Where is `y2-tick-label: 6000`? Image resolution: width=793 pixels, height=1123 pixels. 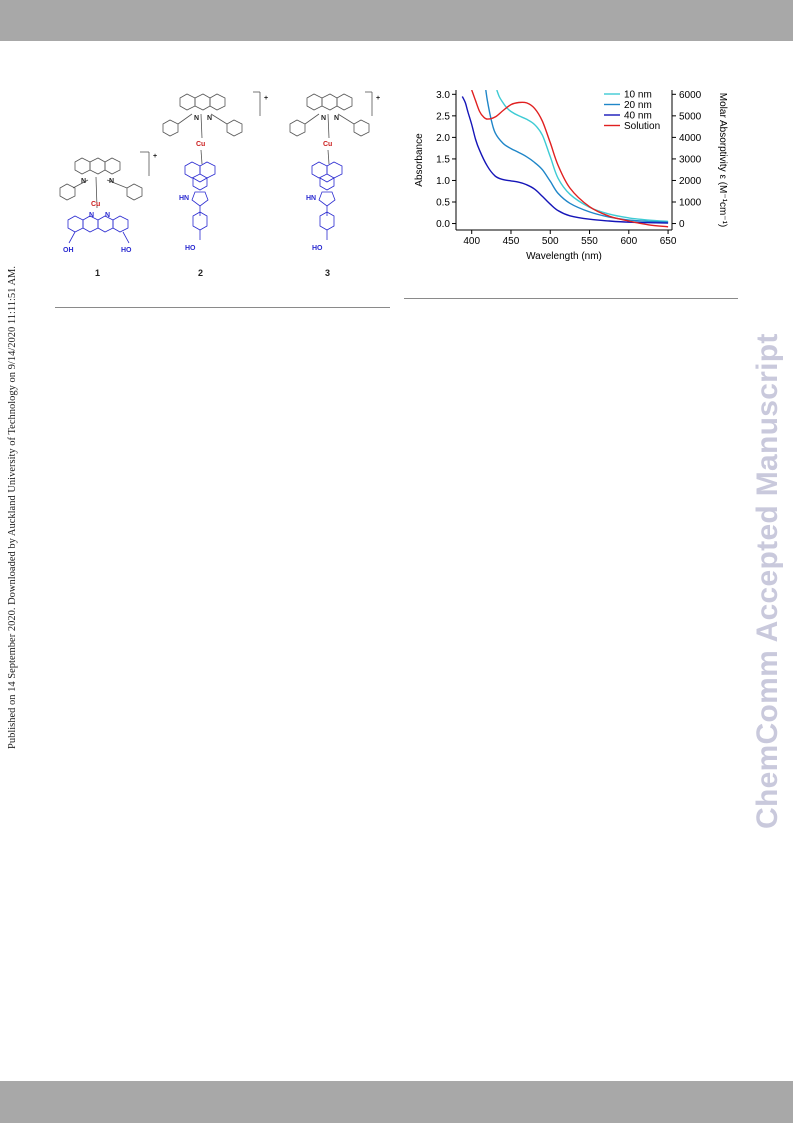
y2-tick-label: 6000 is located at coordinates (690, 95).